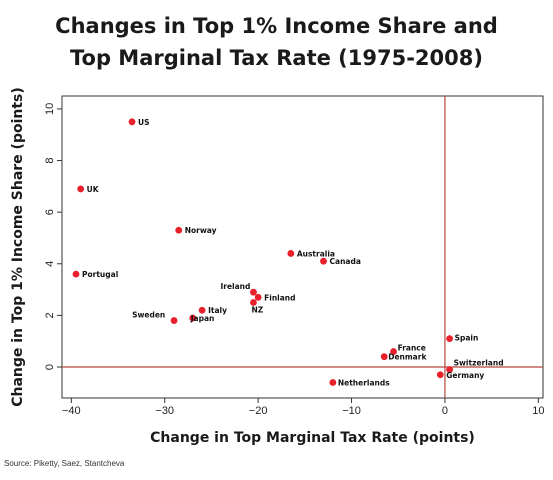 The height and width of the screenshot is (480, 553). What do you see at coordinates (323, 261) in the screenshot?
I see `data-point-canada` at bounding box center [323, 261].